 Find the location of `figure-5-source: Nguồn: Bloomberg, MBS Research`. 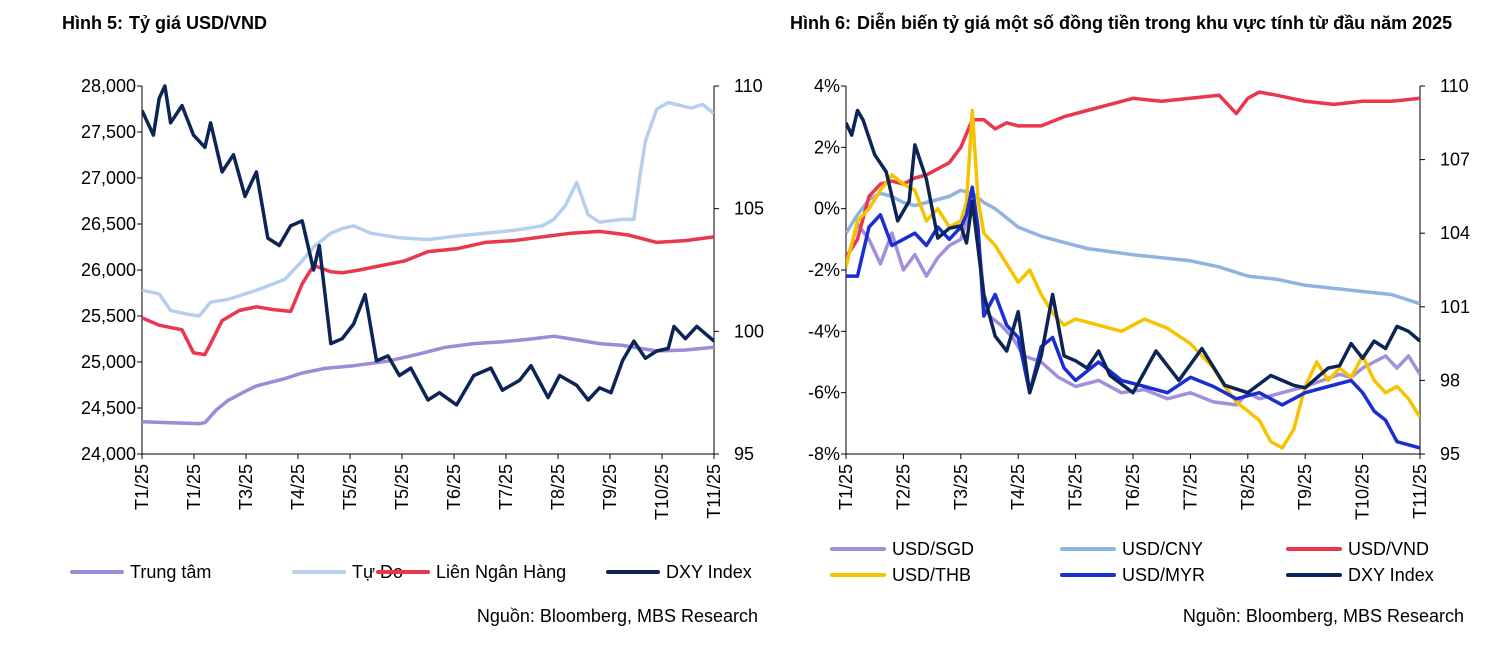

figure-5-source: Nguồn: Bloomberg, MBS Research is located at coordinates (617, 616).